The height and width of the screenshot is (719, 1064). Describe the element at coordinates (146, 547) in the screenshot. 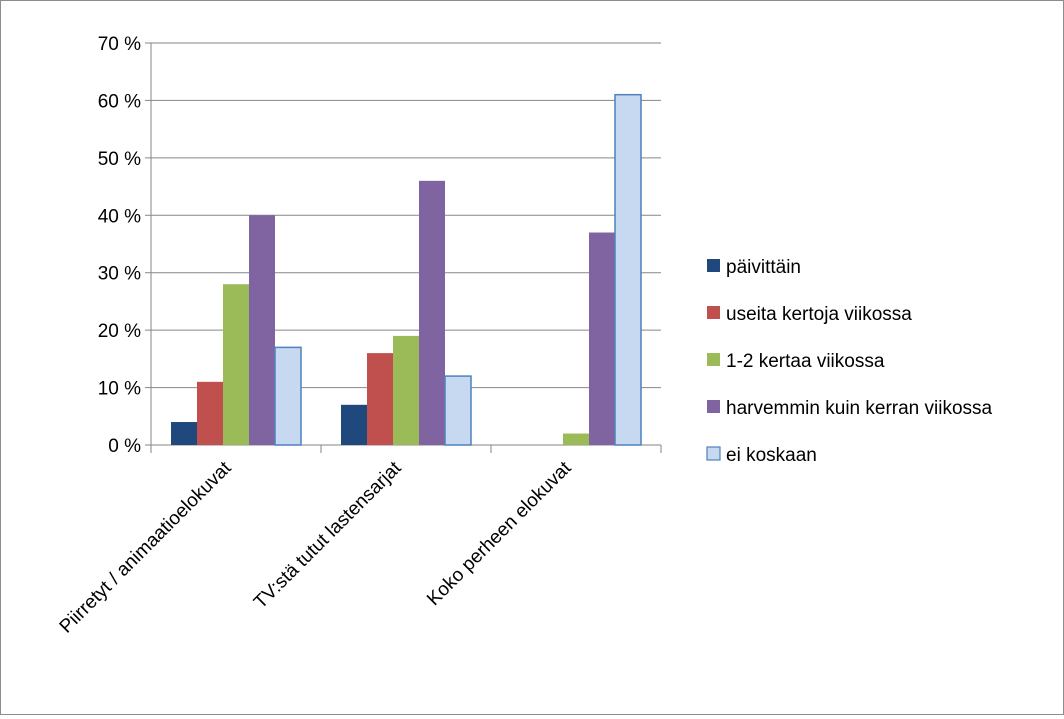

I see `x-tick-label: Piirretyt / animaatioelokuvat` at that location.